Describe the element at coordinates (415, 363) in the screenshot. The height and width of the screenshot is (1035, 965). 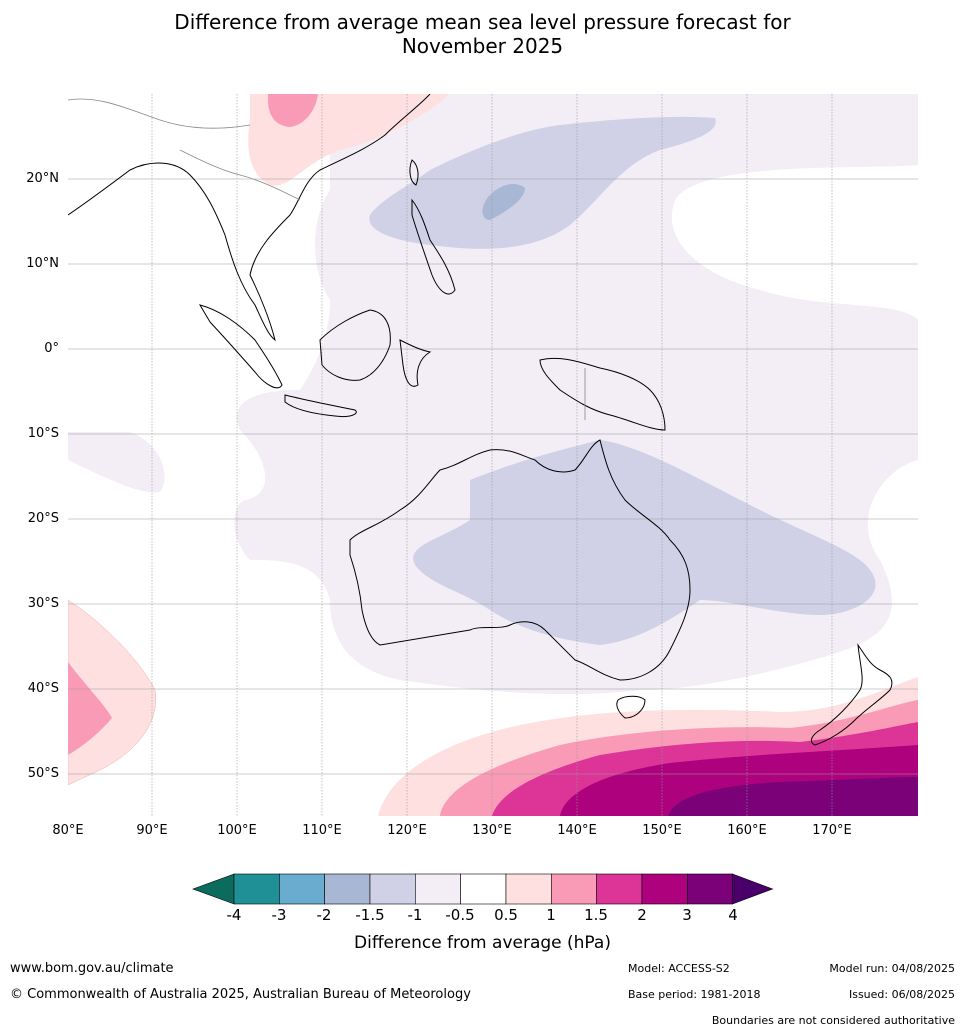
I see `coast-sulawesi` at that location.